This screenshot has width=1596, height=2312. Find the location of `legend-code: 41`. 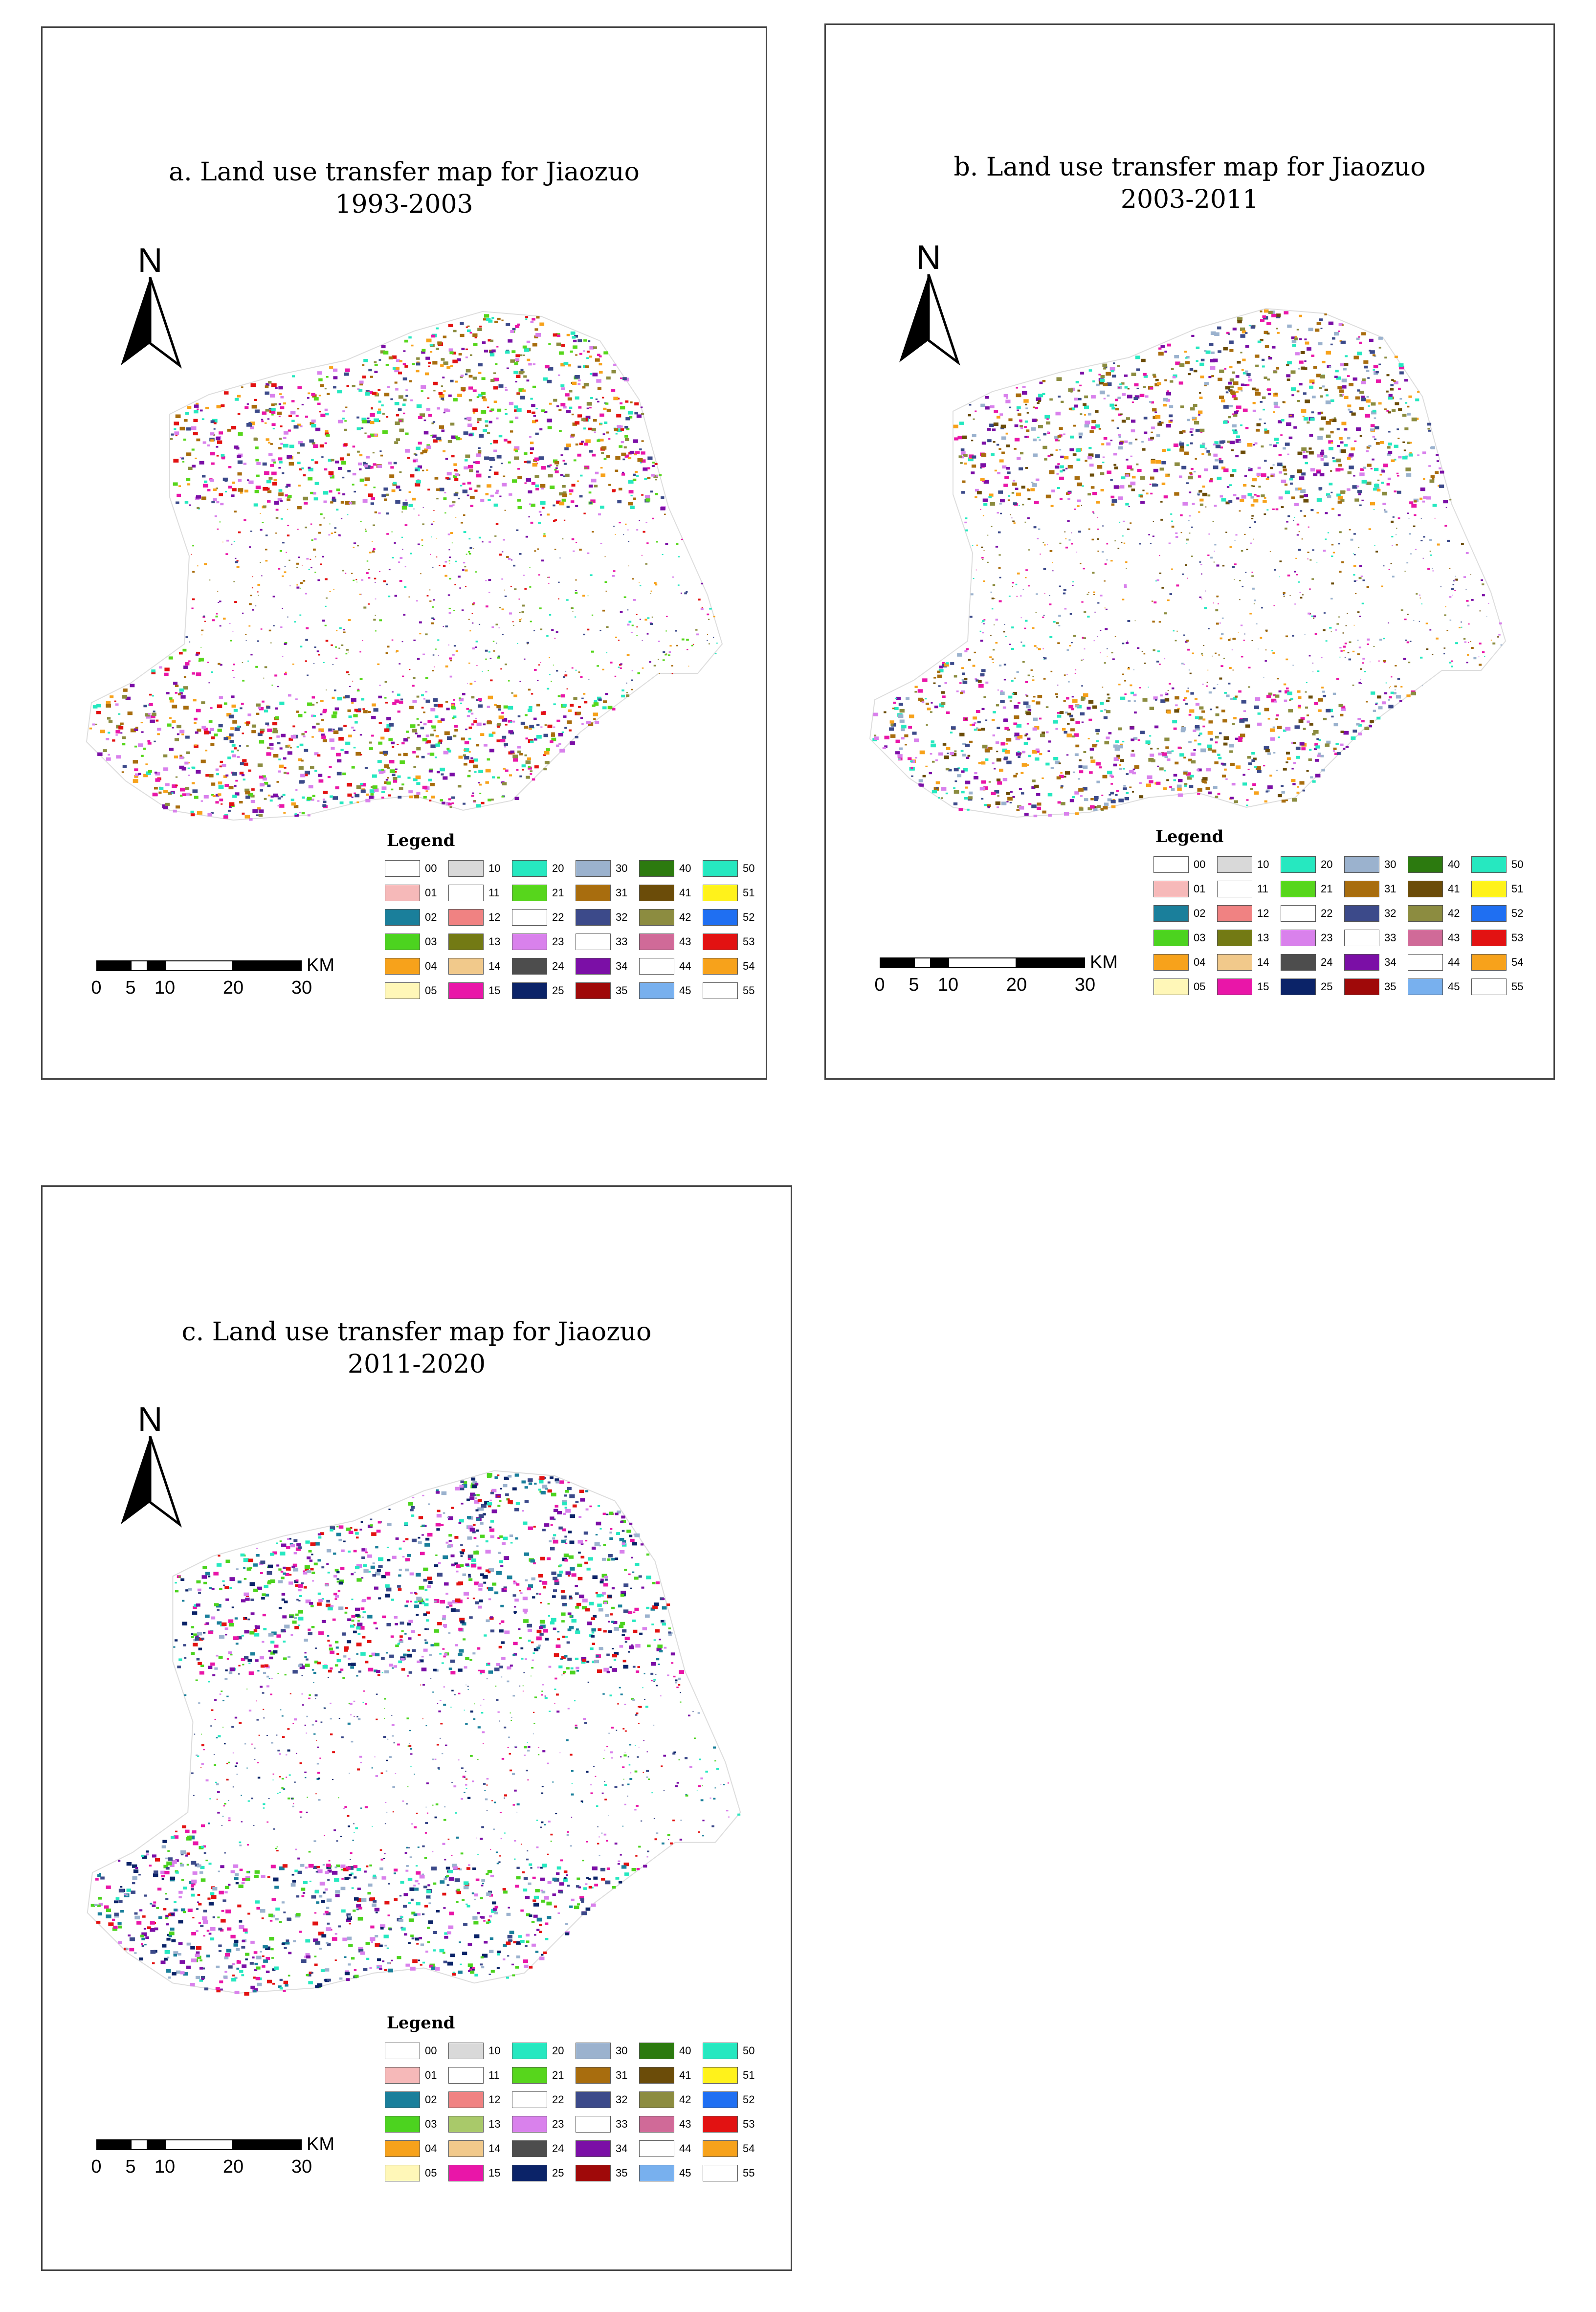

legend-code: 41 is located at coordinates (685, 2075).